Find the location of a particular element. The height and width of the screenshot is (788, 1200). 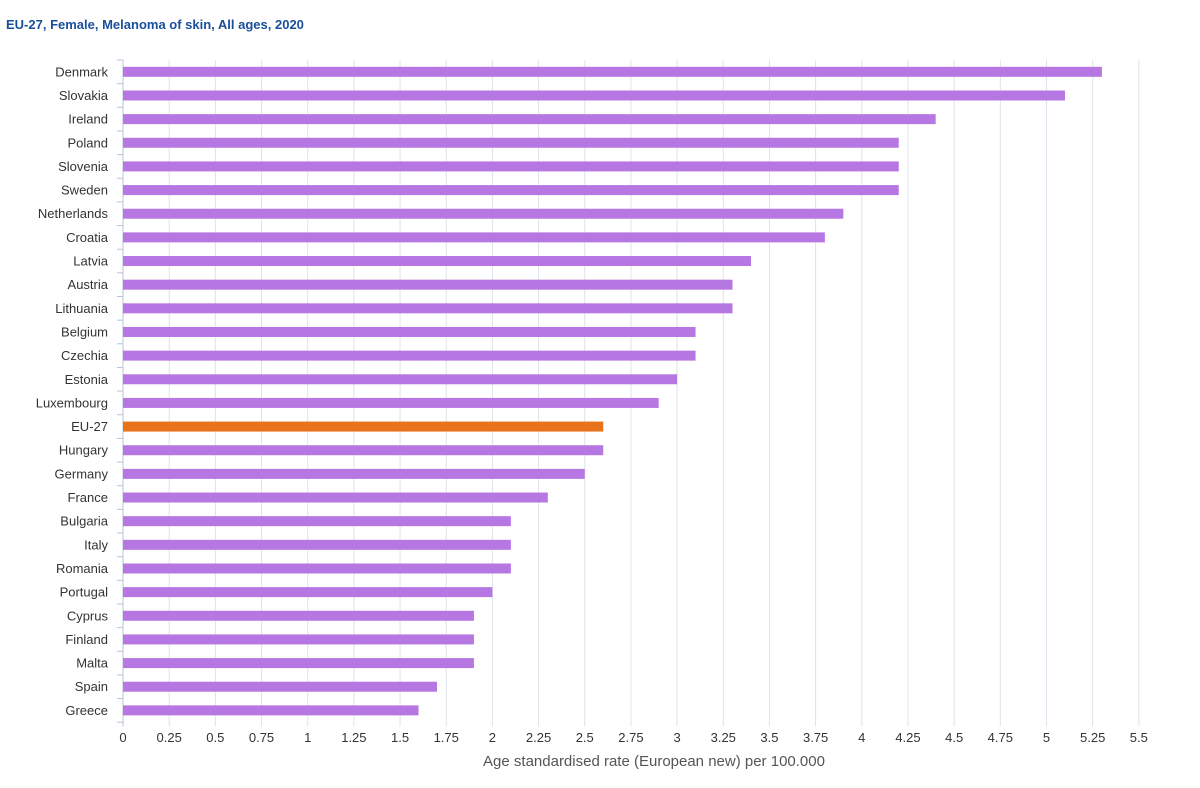

bar-netherlands is located at coordinates (483, 213).